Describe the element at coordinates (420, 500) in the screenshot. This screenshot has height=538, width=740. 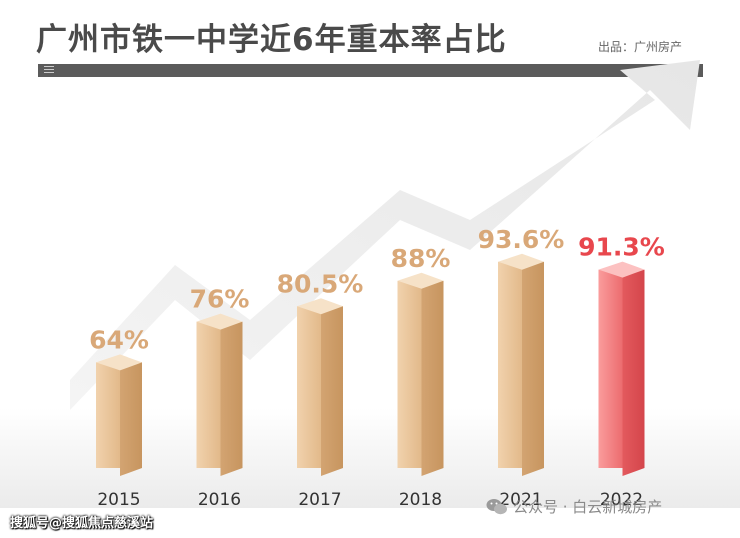
I see `x-tick-label-2018: 2018` at that location.